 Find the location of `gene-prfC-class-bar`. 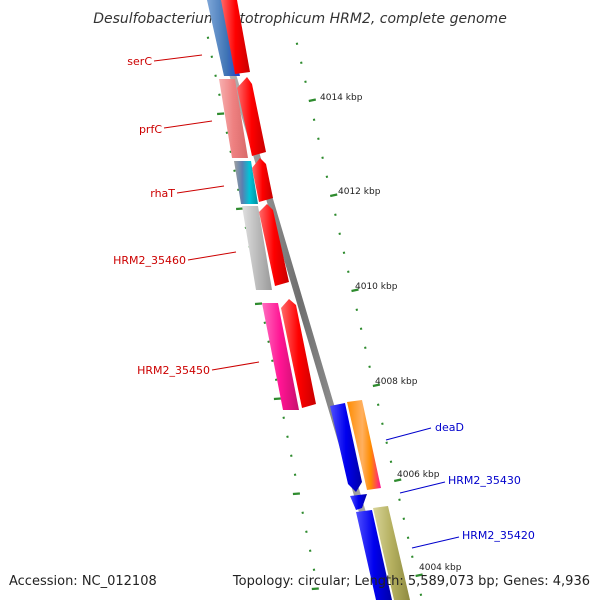

gene-prfC-class-bar is located at coordinates (233, 118).